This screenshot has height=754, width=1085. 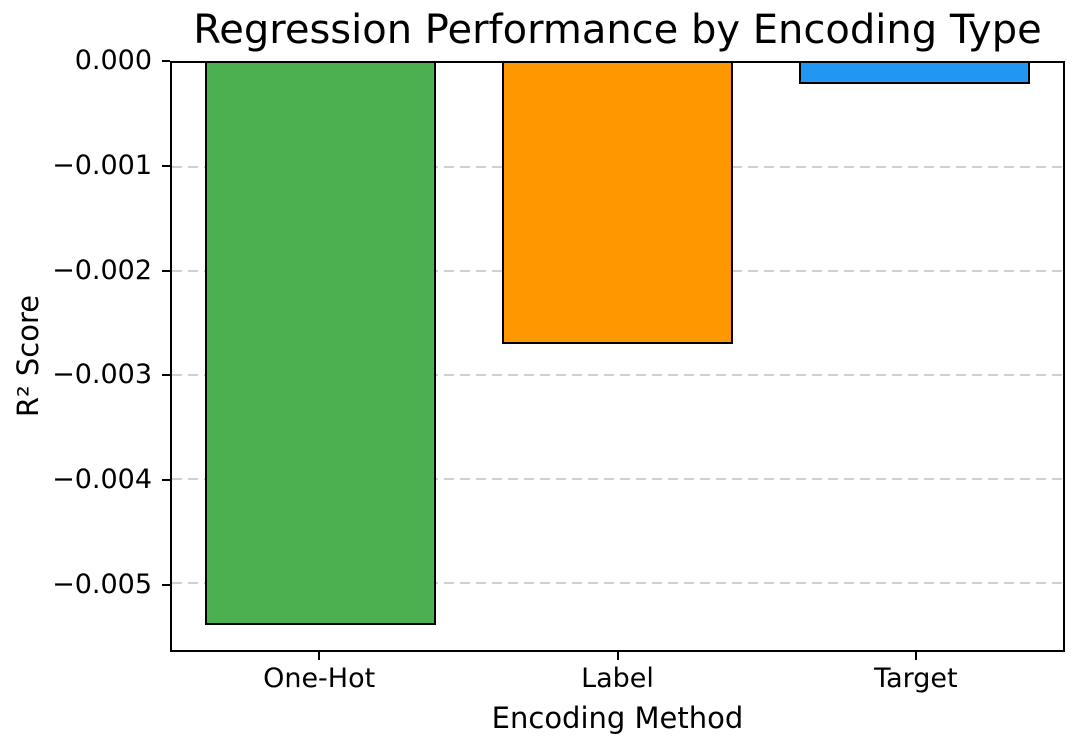 I want to click on y-tick-label: 0.000, so click(x=113, y=60).